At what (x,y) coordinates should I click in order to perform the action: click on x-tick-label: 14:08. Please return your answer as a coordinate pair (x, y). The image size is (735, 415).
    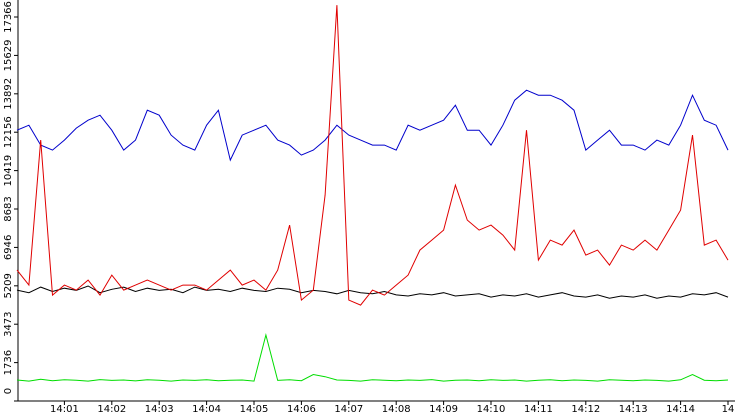
    Looking at the image, I should click on (396, 409).